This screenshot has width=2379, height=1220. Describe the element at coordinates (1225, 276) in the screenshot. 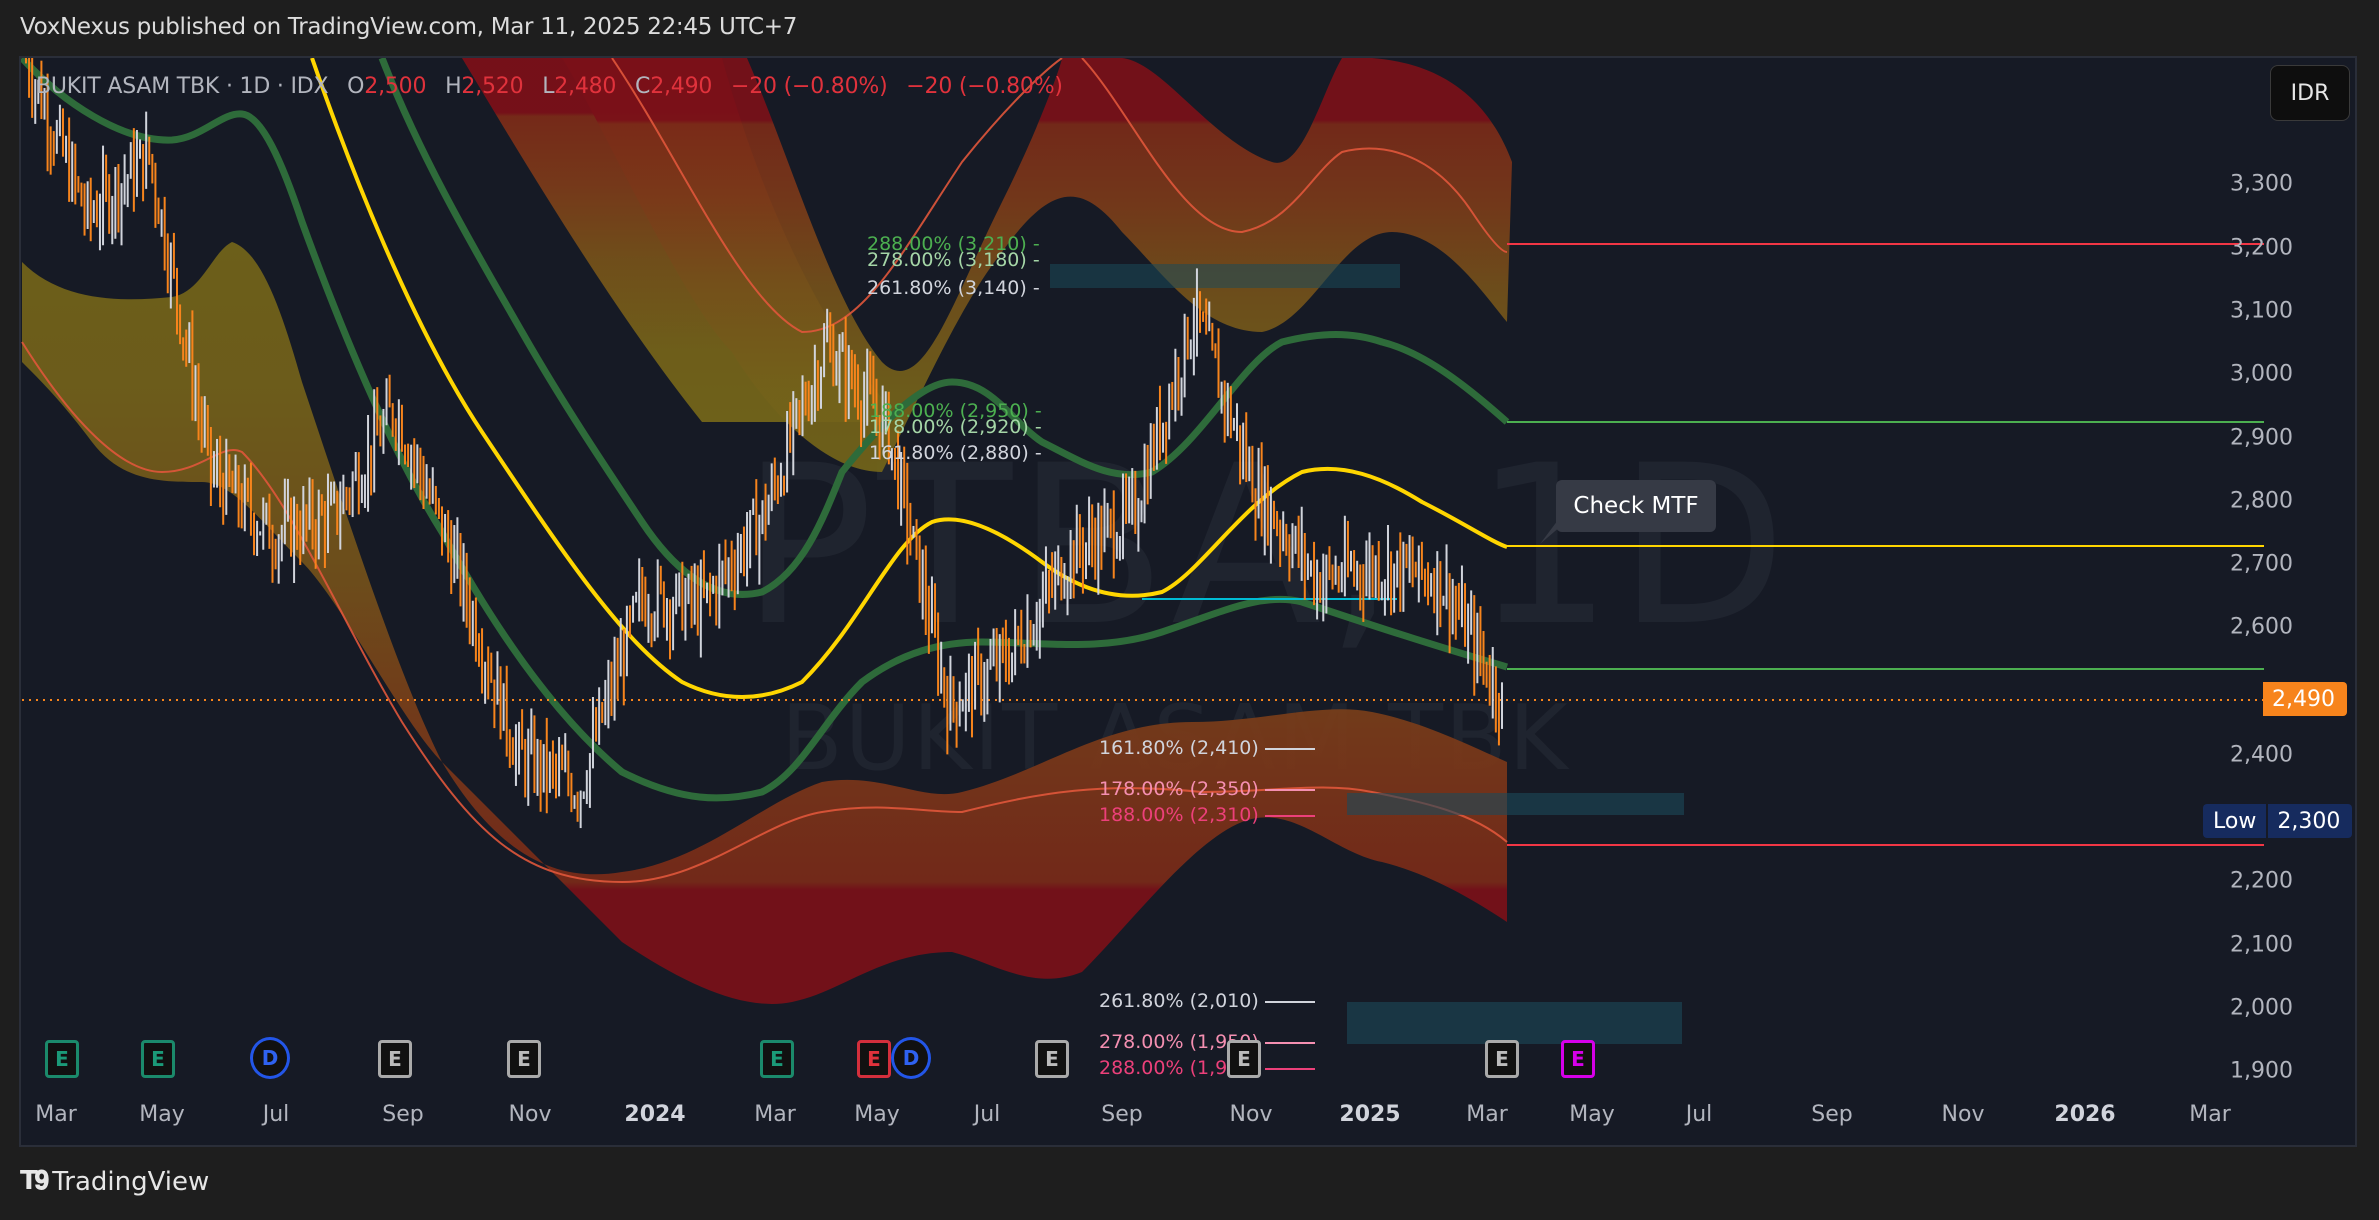

I see `zone-upper` at that location.